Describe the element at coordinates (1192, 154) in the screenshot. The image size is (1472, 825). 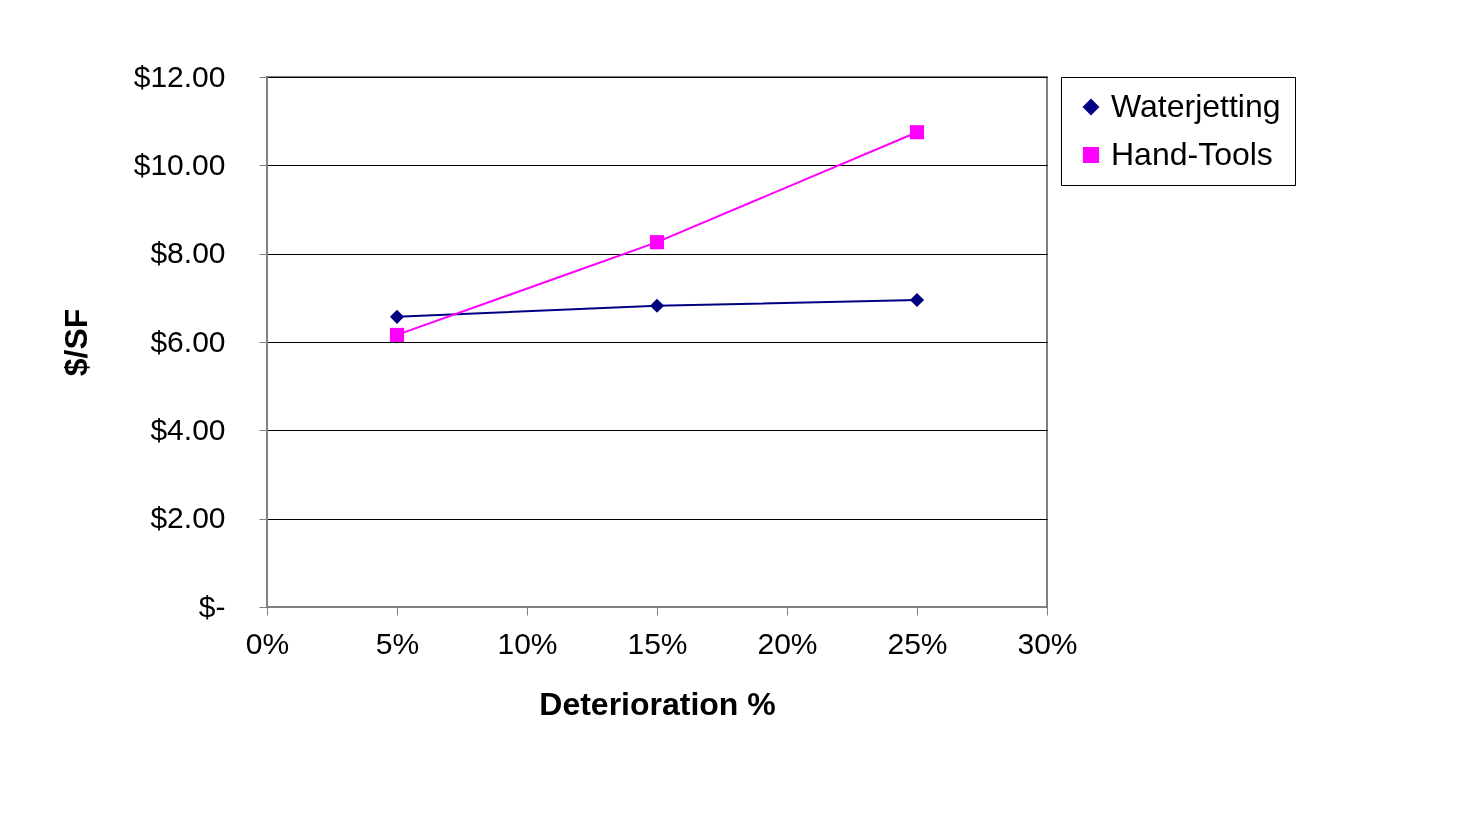
I see `legend-label: Hand-Tools` at that location.